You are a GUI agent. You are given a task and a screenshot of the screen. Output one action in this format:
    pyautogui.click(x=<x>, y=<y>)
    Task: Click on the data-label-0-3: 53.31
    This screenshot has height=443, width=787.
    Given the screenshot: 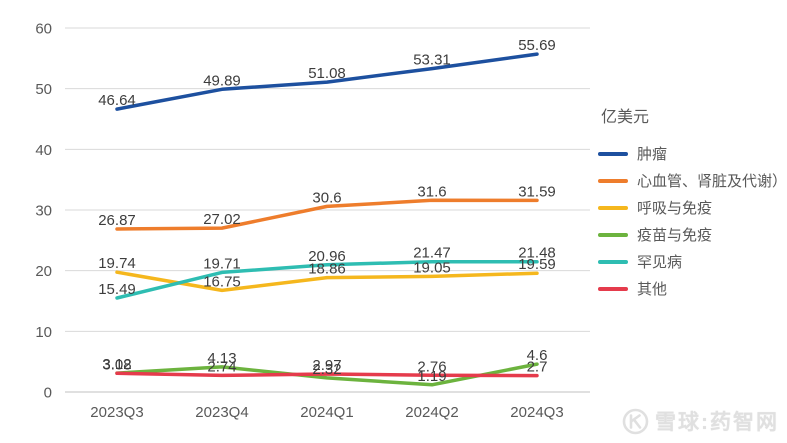 What is the action you would take?
    pyautogui.click(x=432, y=60)
    